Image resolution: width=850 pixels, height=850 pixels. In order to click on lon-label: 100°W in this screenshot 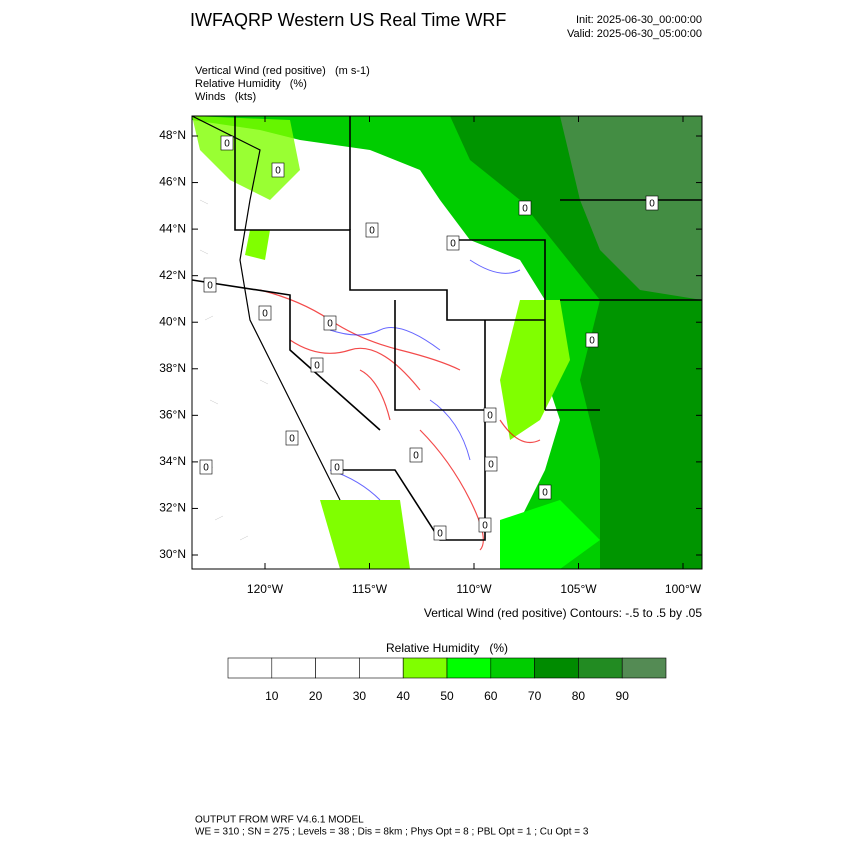, I will do `click(683, 589)`.